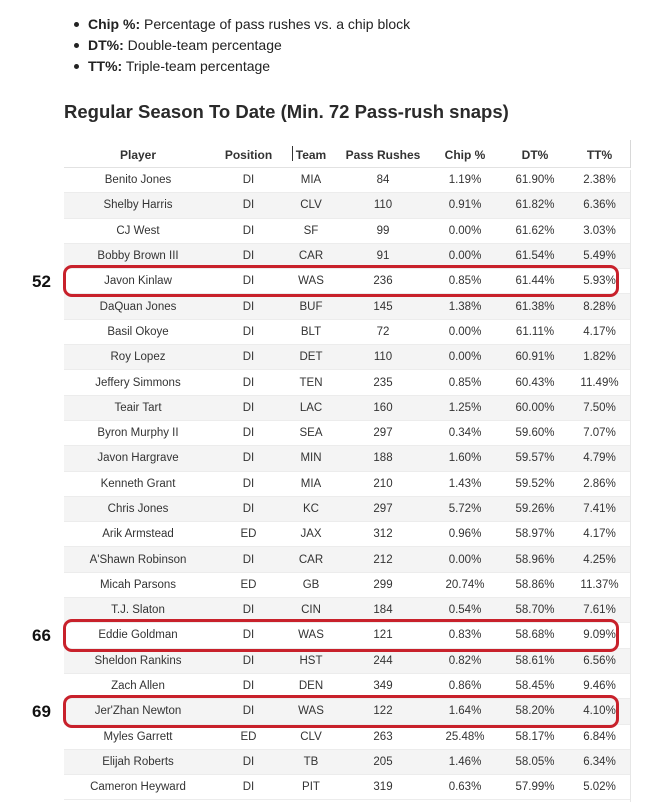 The width and height of the screenshot is (646, 802). Describe the element at coordinates (630, 486) in the screenshot. I see `table-divider` at that location.